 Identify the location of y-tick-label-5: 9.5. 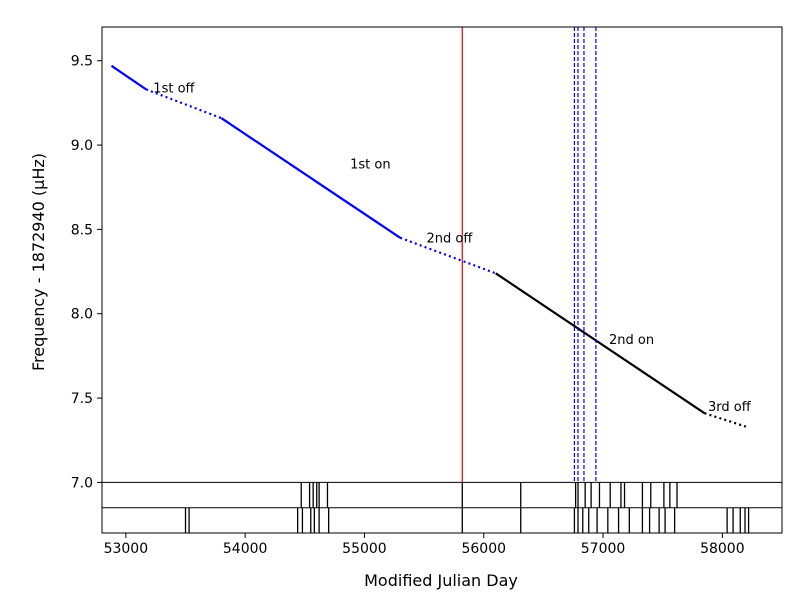
(82, 62).